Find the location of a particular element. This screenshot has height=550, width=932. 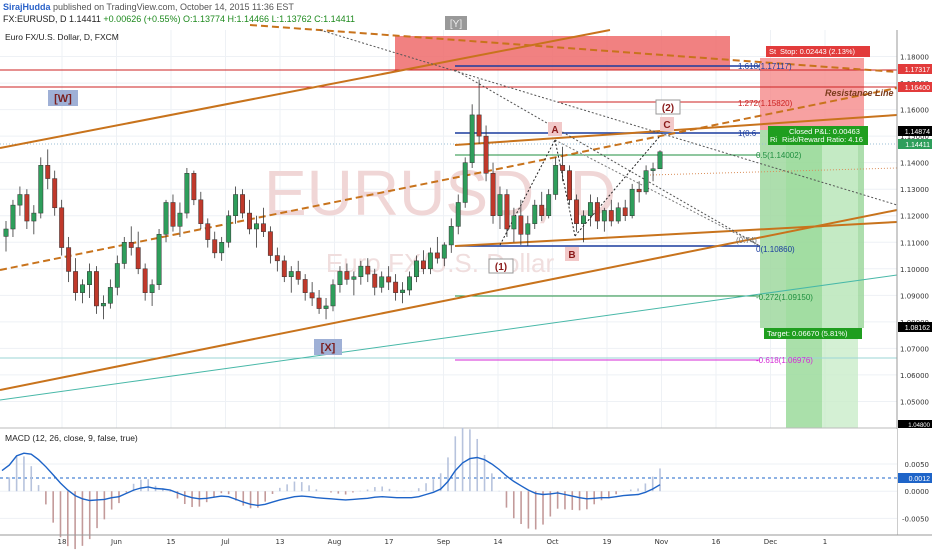

top-dashed-line is located at coordinates (573, 48).